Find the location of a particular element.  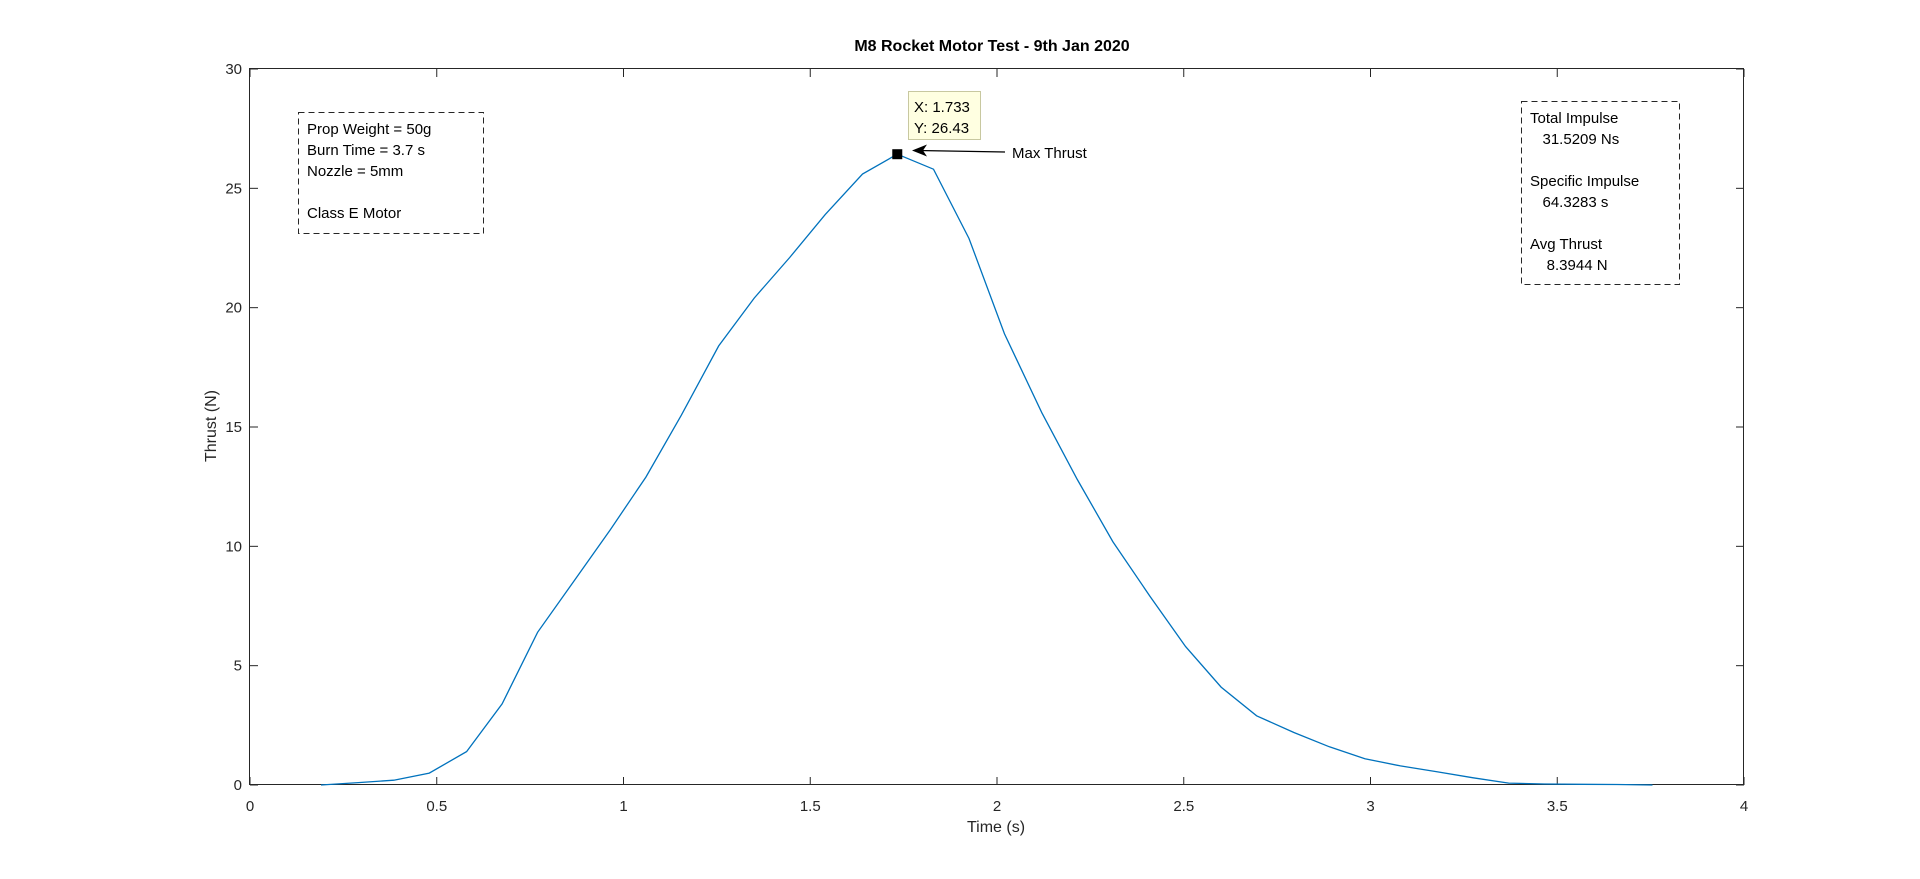

max-thrust-arrow: Max Thrust is located at coordinates (1000, 153).